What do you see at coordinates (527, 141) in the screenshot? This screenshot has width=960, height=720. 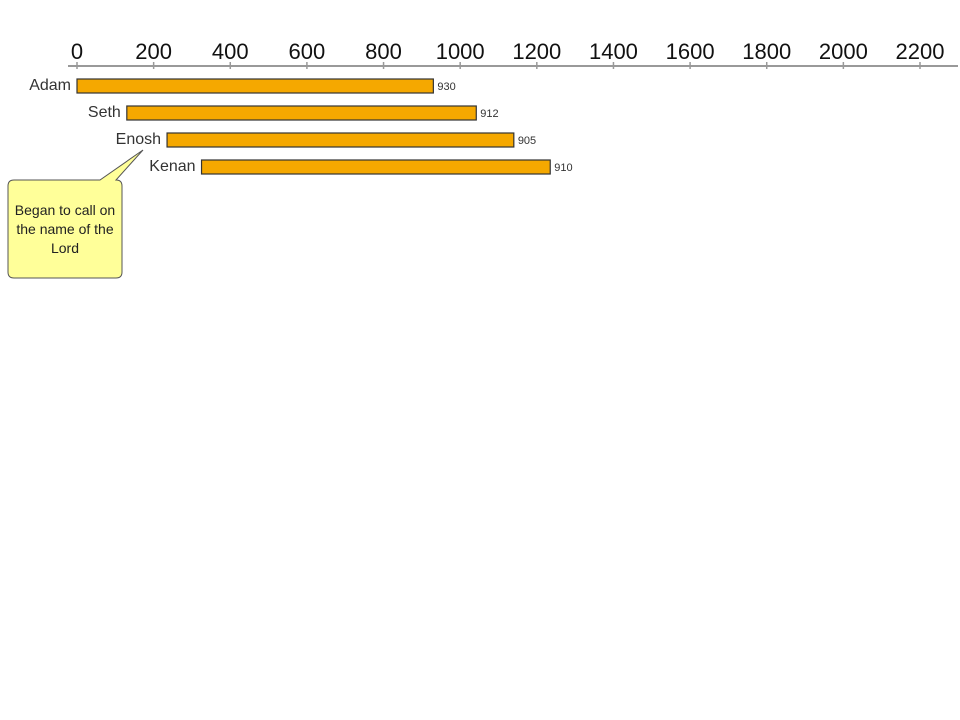 I see `value-label: 905` at bounding box center [527, 141].